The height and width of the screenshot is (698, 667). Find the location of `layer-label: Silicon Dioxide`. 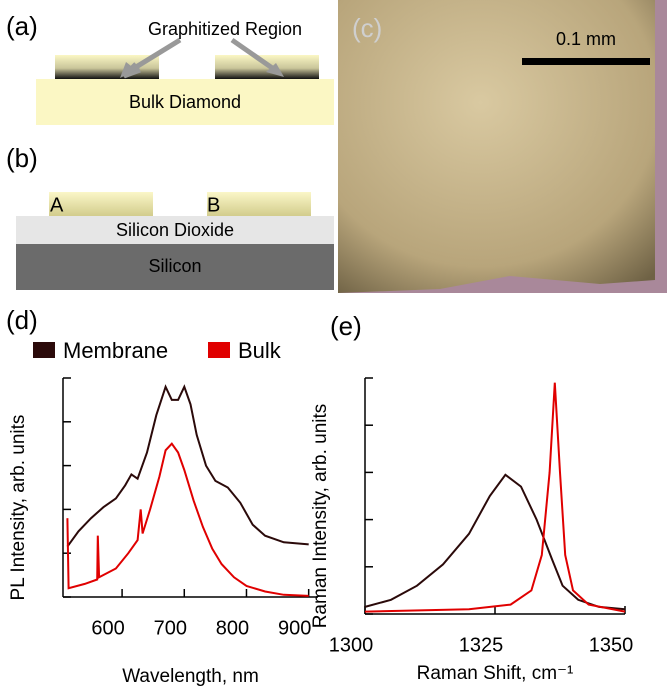

layer-label: Silicon Dioxide is located at coordinates (175, 230).